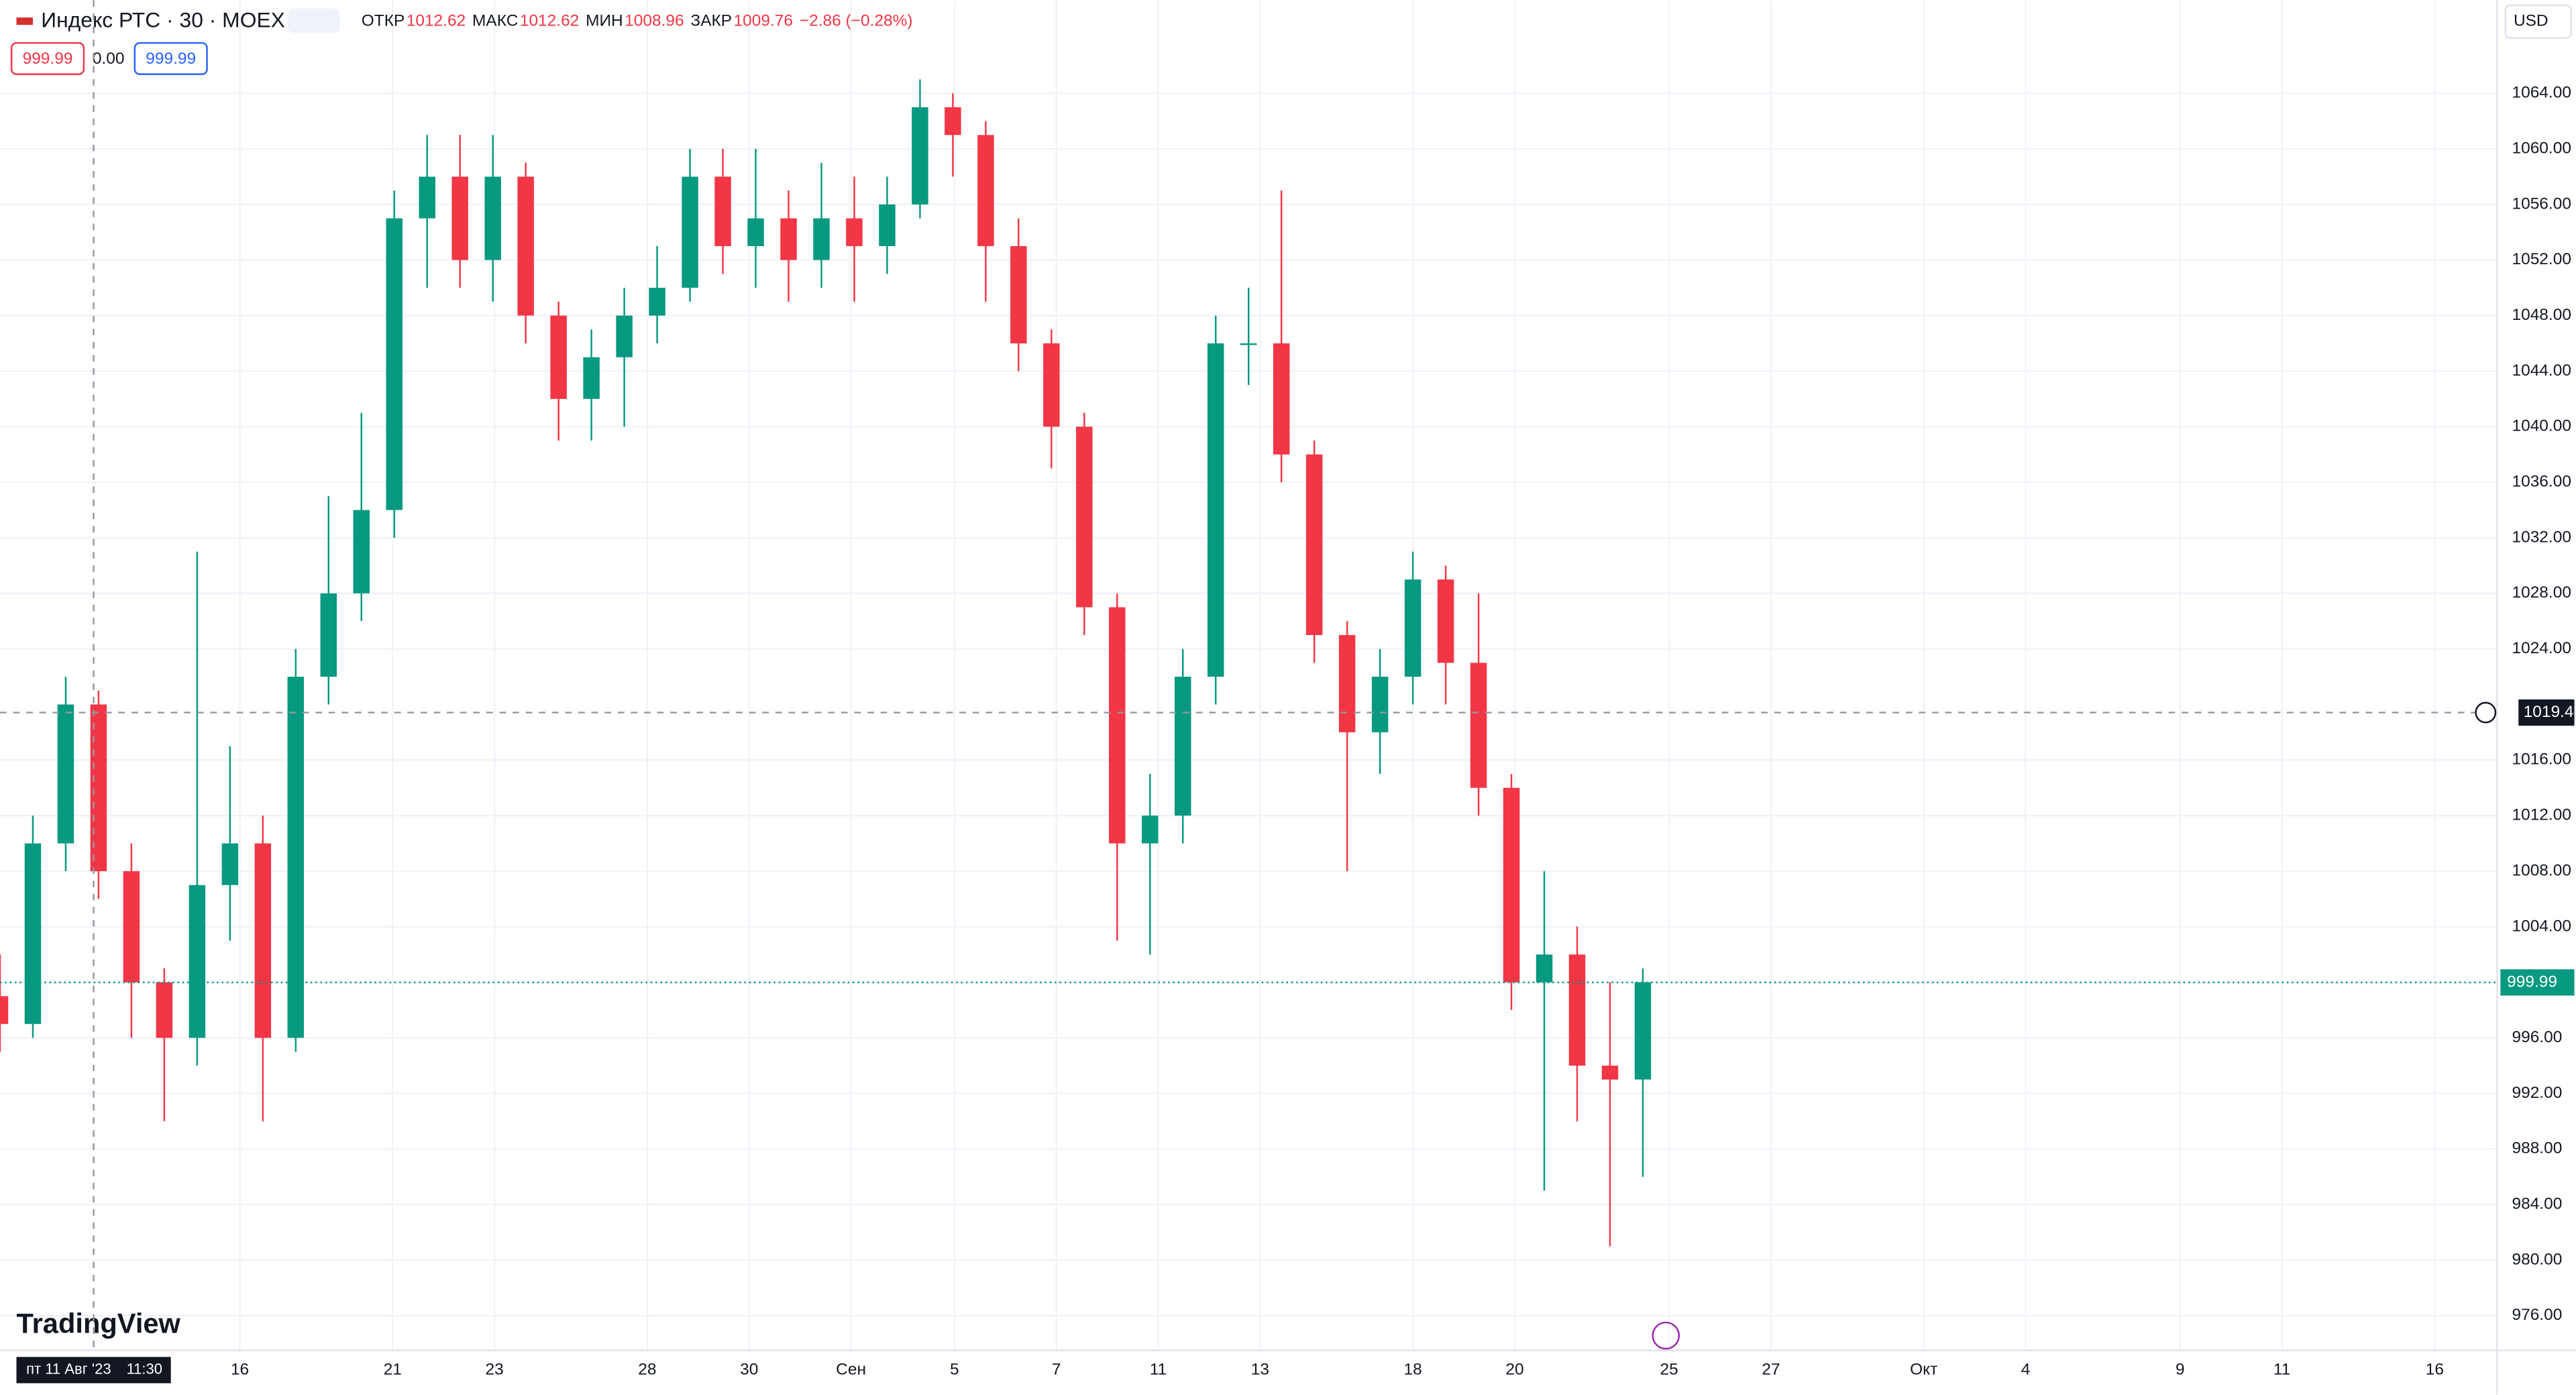  Describe the element at coordinates (647, 1369) in the screenshot. I see `x-tick-label: 28` at that location.